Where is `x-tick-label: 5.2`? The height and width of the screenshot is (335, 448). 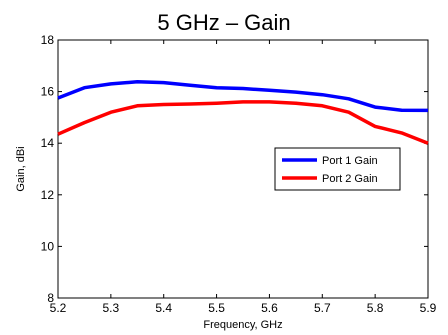
x-tick-label: 5.2 is located at coordinates (58, 308).